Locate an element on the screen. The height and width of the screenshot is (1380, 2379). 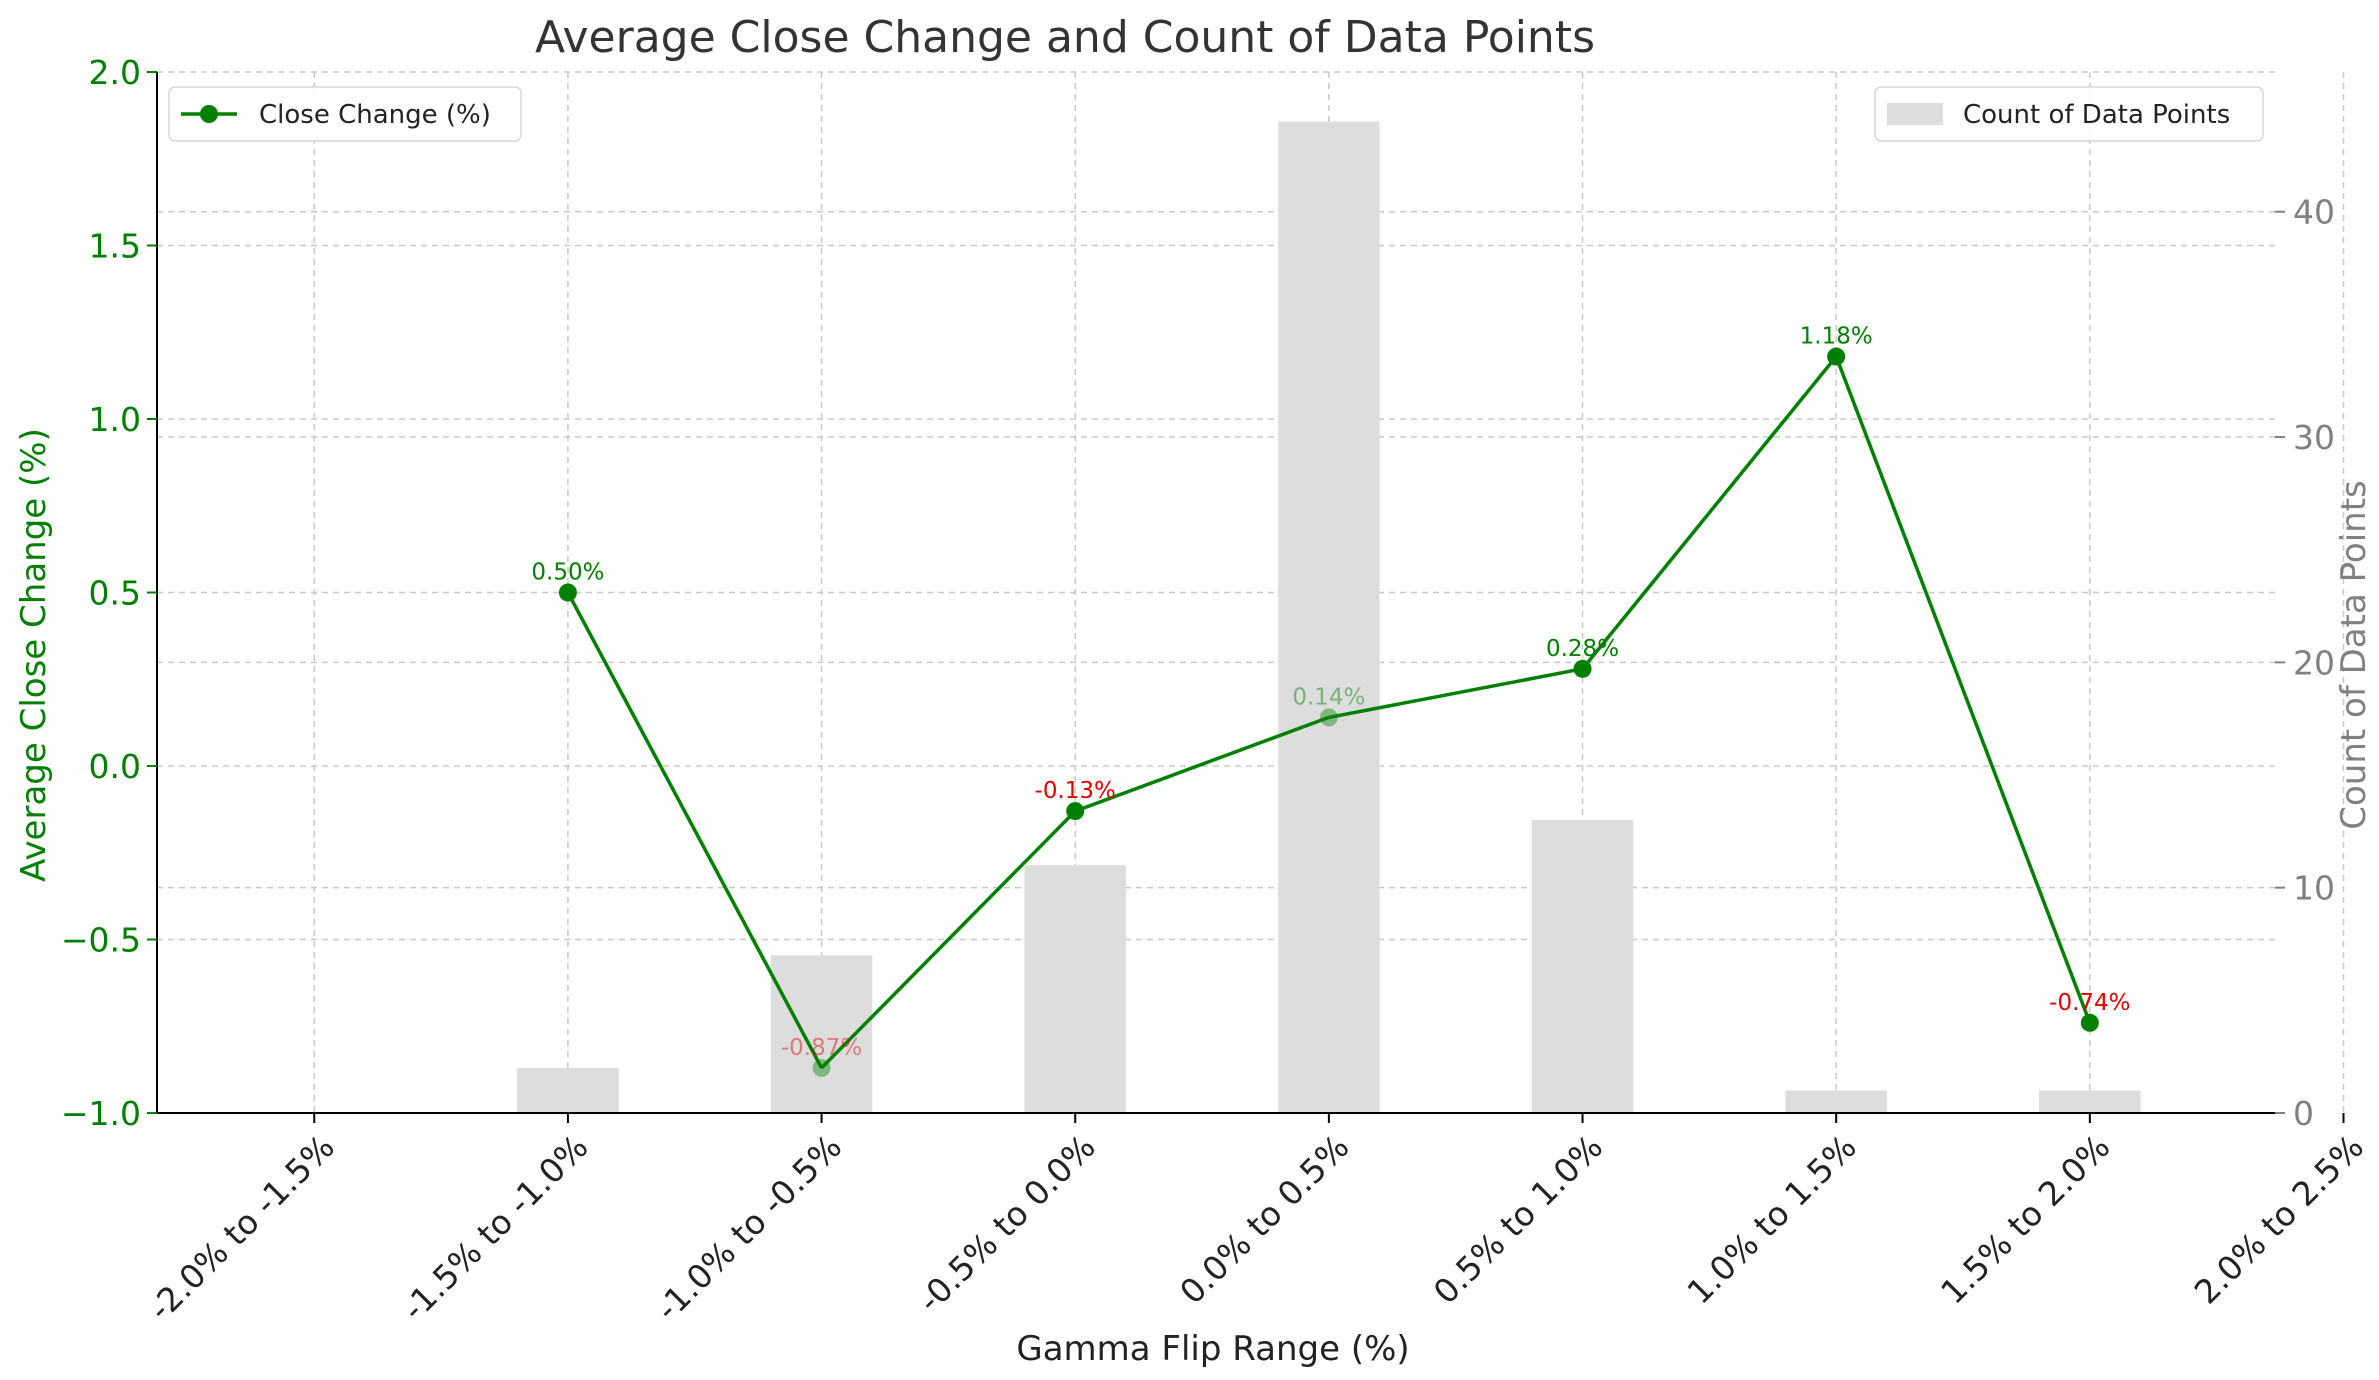
x-tick-label: -1.5% to -1.0% is located at coordinates (494, 1227).